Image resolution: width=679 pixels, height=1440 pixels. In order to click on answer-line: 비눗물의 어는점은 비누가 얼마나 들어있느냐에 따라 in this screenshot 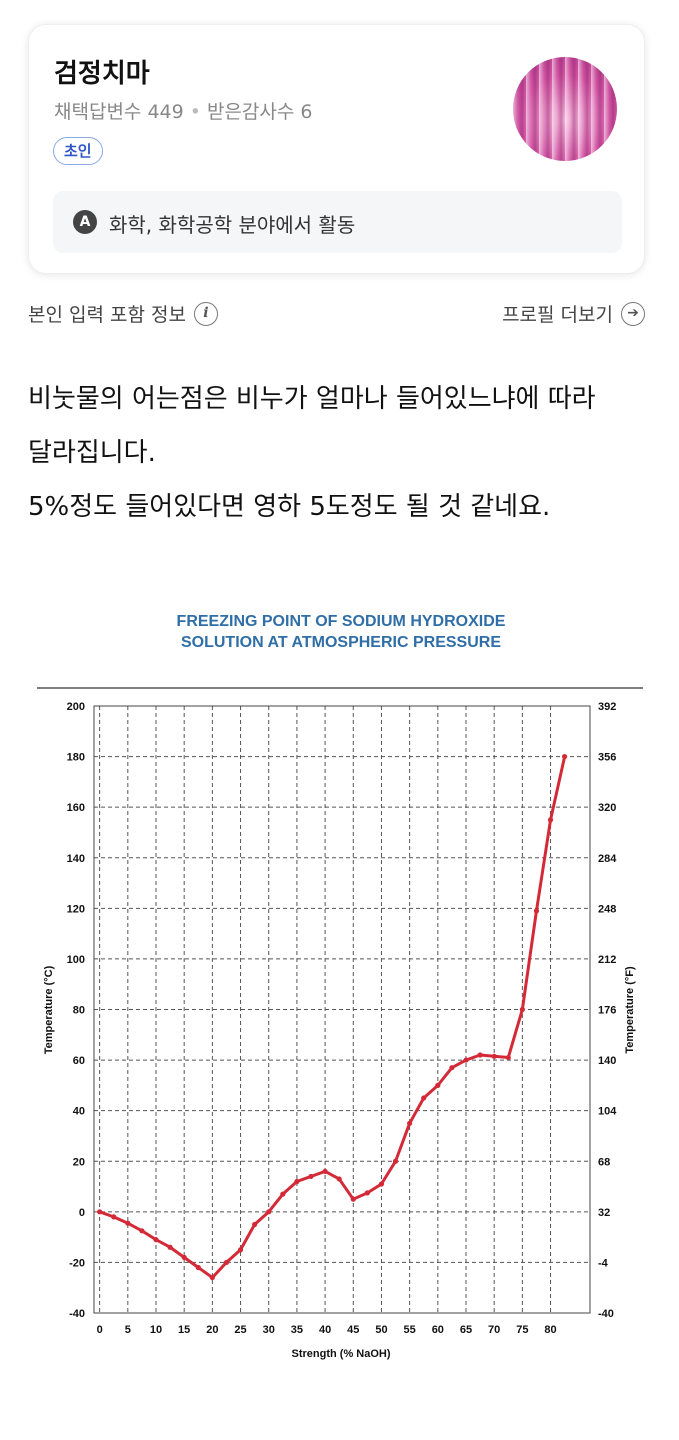, I will do `click(312, 399)`.